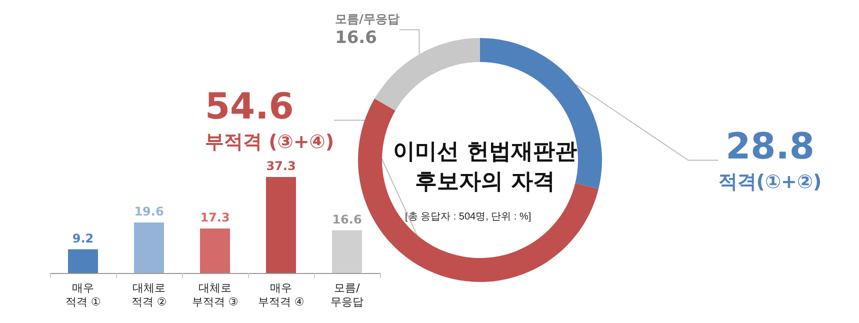 This screenshot has width=859, height=323. I want to click on data-label: 9.2, so click(83, 238).